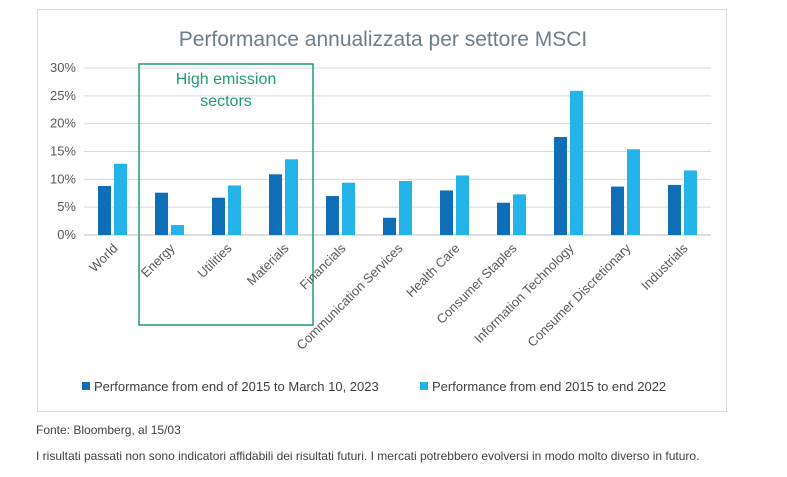 This screenshot has height=477, width=787. I want to click on source-note: Fonte: Bloomberg, al 15/03, so click(108, 430).